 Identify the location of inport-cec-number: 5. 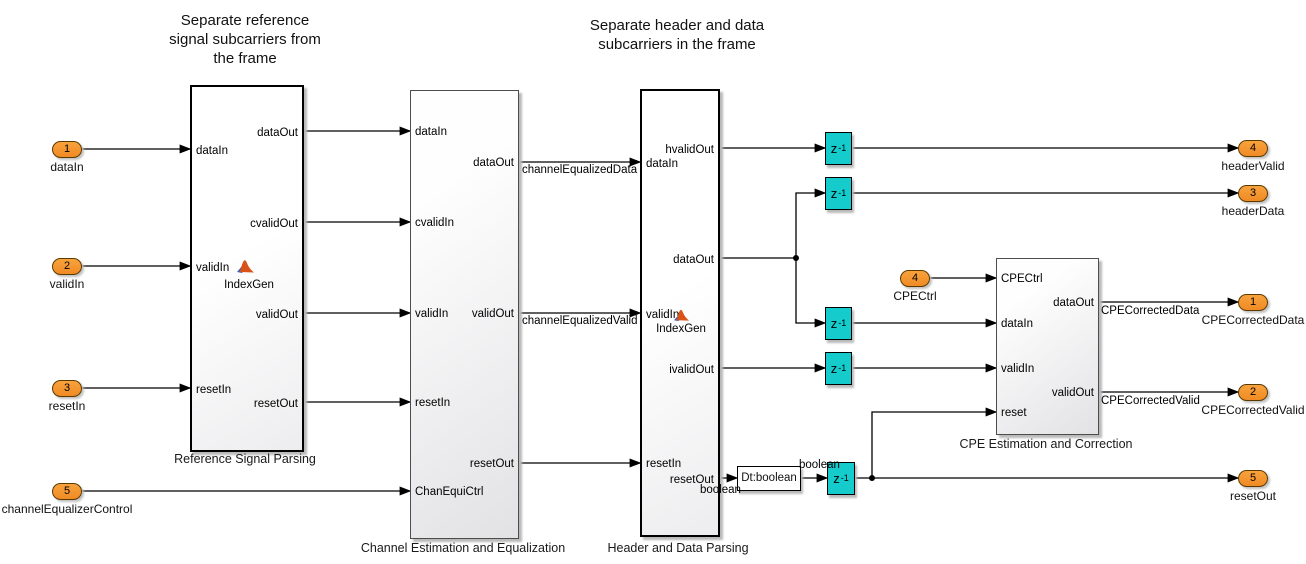
(67, 491).